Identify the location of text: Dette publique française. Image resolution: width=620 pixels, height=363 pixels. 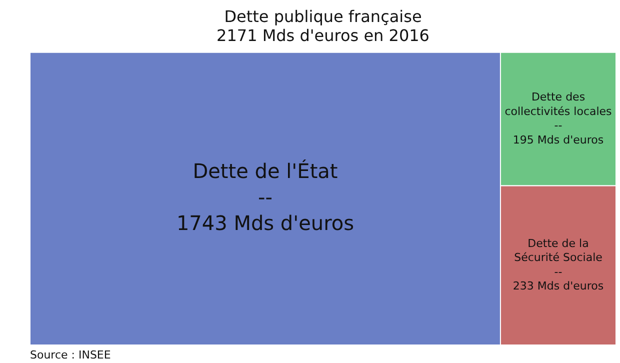
(323, 16).